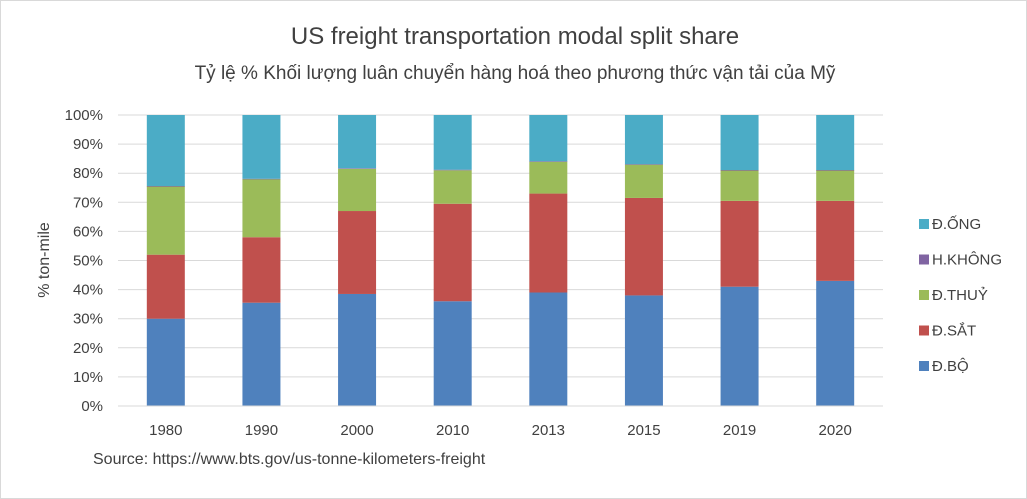 The width and height of the screenshot is (1027, 499). What do you see at coordinates (88, 173) in the screenshot?
I see `y-tick-label: 80%` at bounding box center [88, 173].